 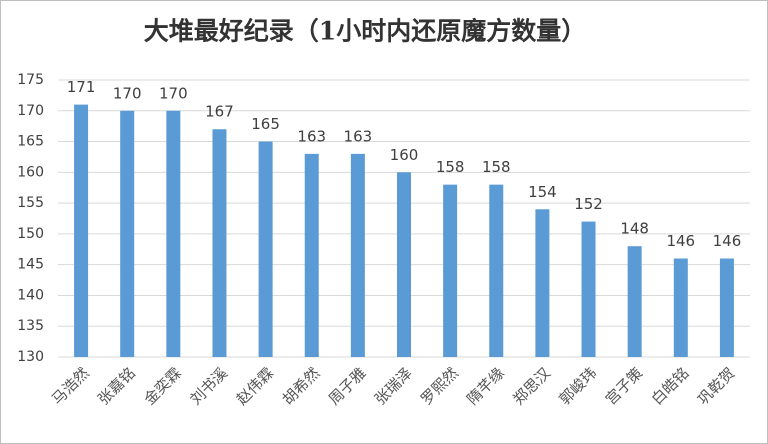 I want to click on y-tick-label: 170, so click(x=30, y=111).